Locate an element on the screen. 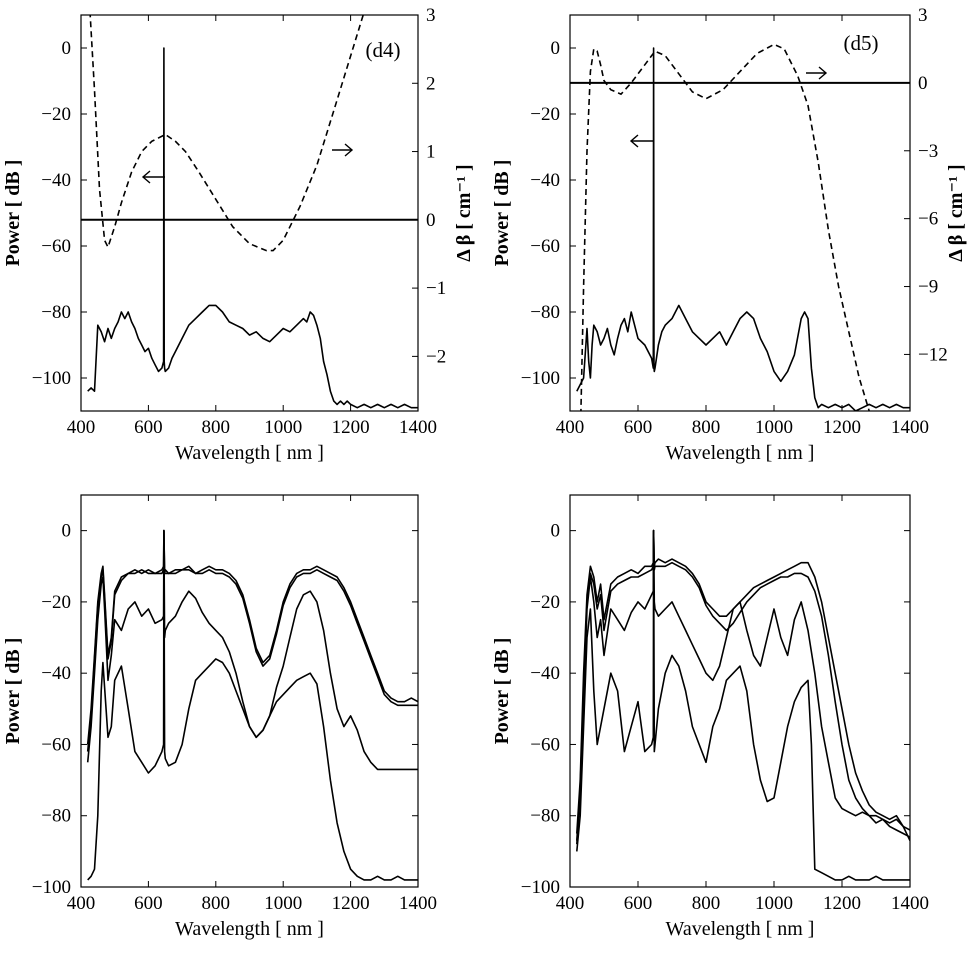 Image resolution: width=977 pixels, height=963 pixels. y2-tick-label: −3 is located at coordinates (928, 151).